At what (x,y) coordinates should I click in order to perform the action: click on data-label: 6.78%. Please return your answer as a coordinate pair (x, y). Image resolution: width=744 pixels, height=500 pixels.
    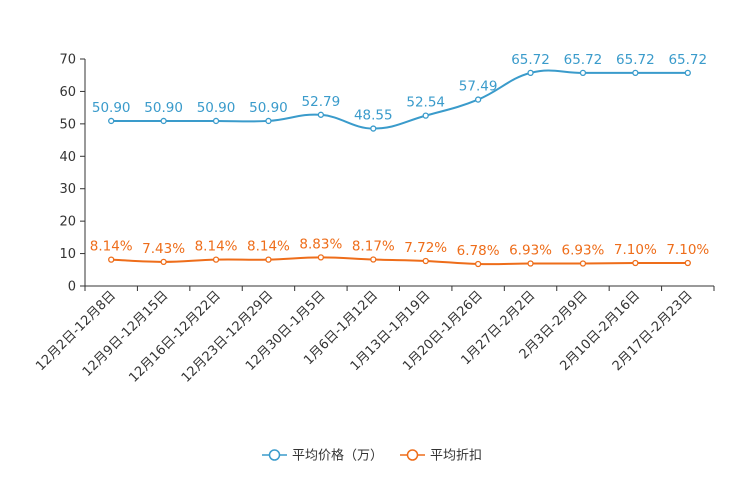
    Looking at the image, I should click on (478, 251).